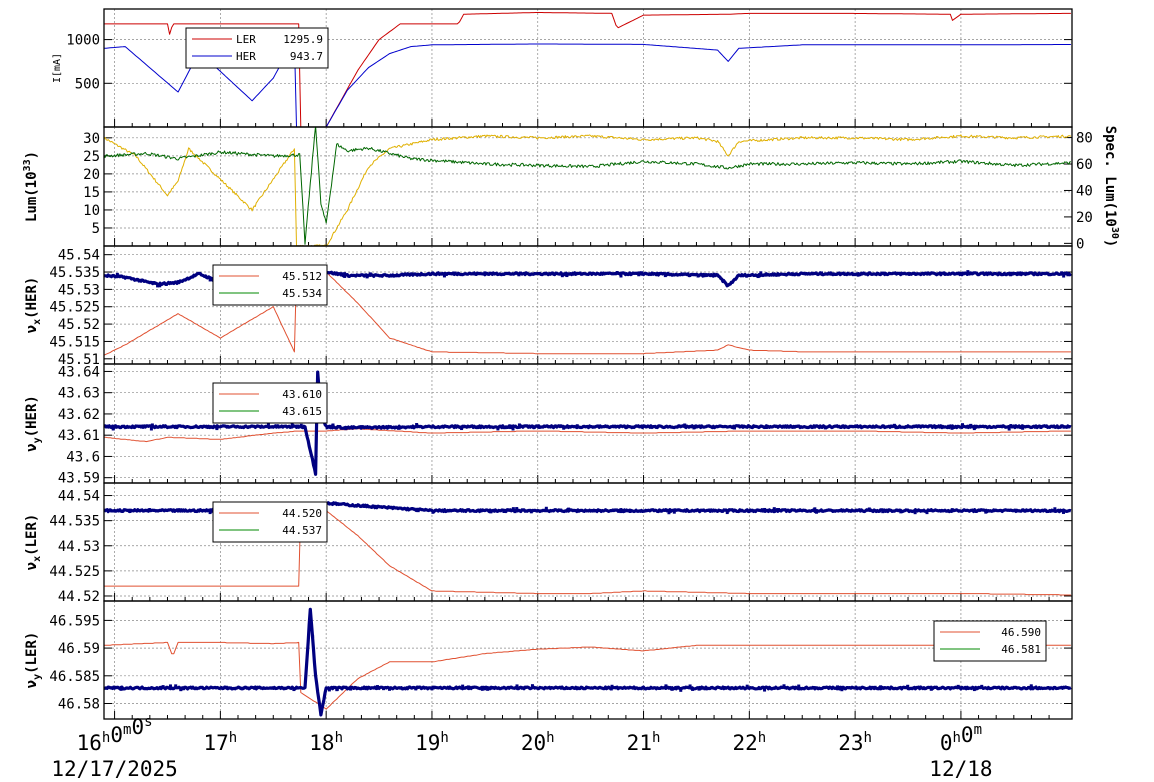 Image resolution: width=1154 pixels, height=782 pixels. I want to click on y-tick-label: 45.515, so click(74, 342).